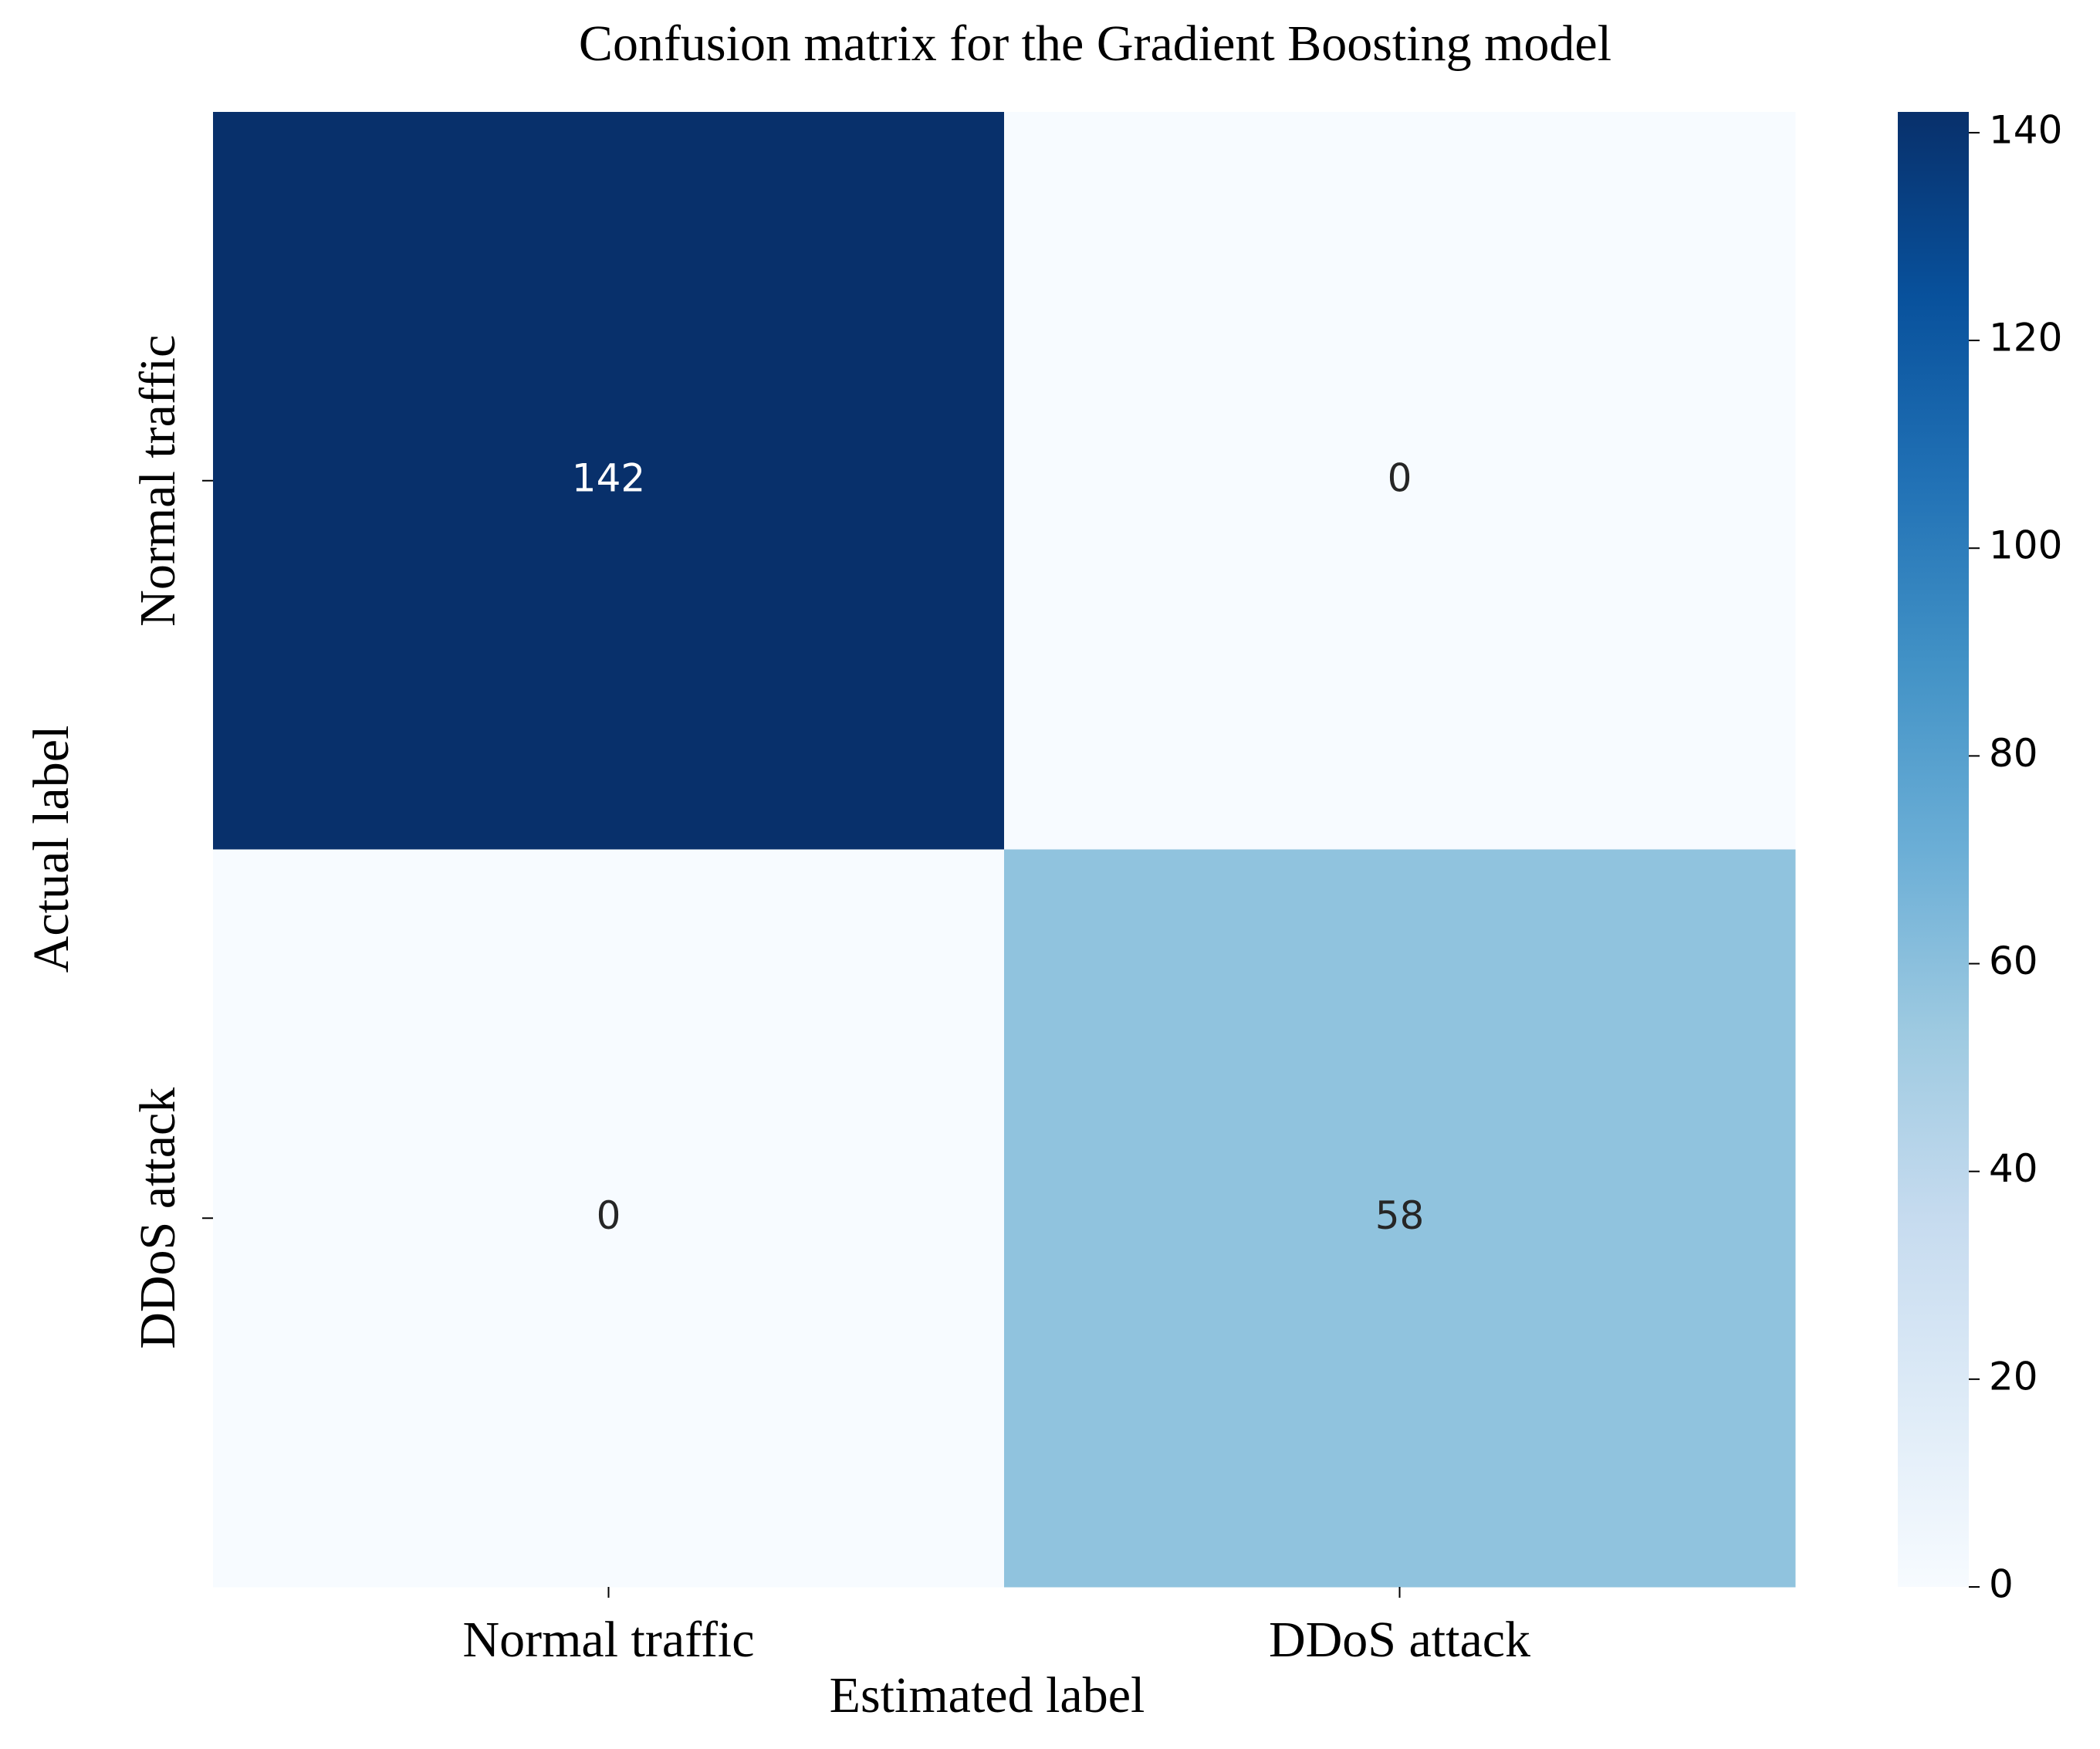 The image size is (2100, 1749). I want to click on colorbar-tick-label: 80, so click(2014, 753).